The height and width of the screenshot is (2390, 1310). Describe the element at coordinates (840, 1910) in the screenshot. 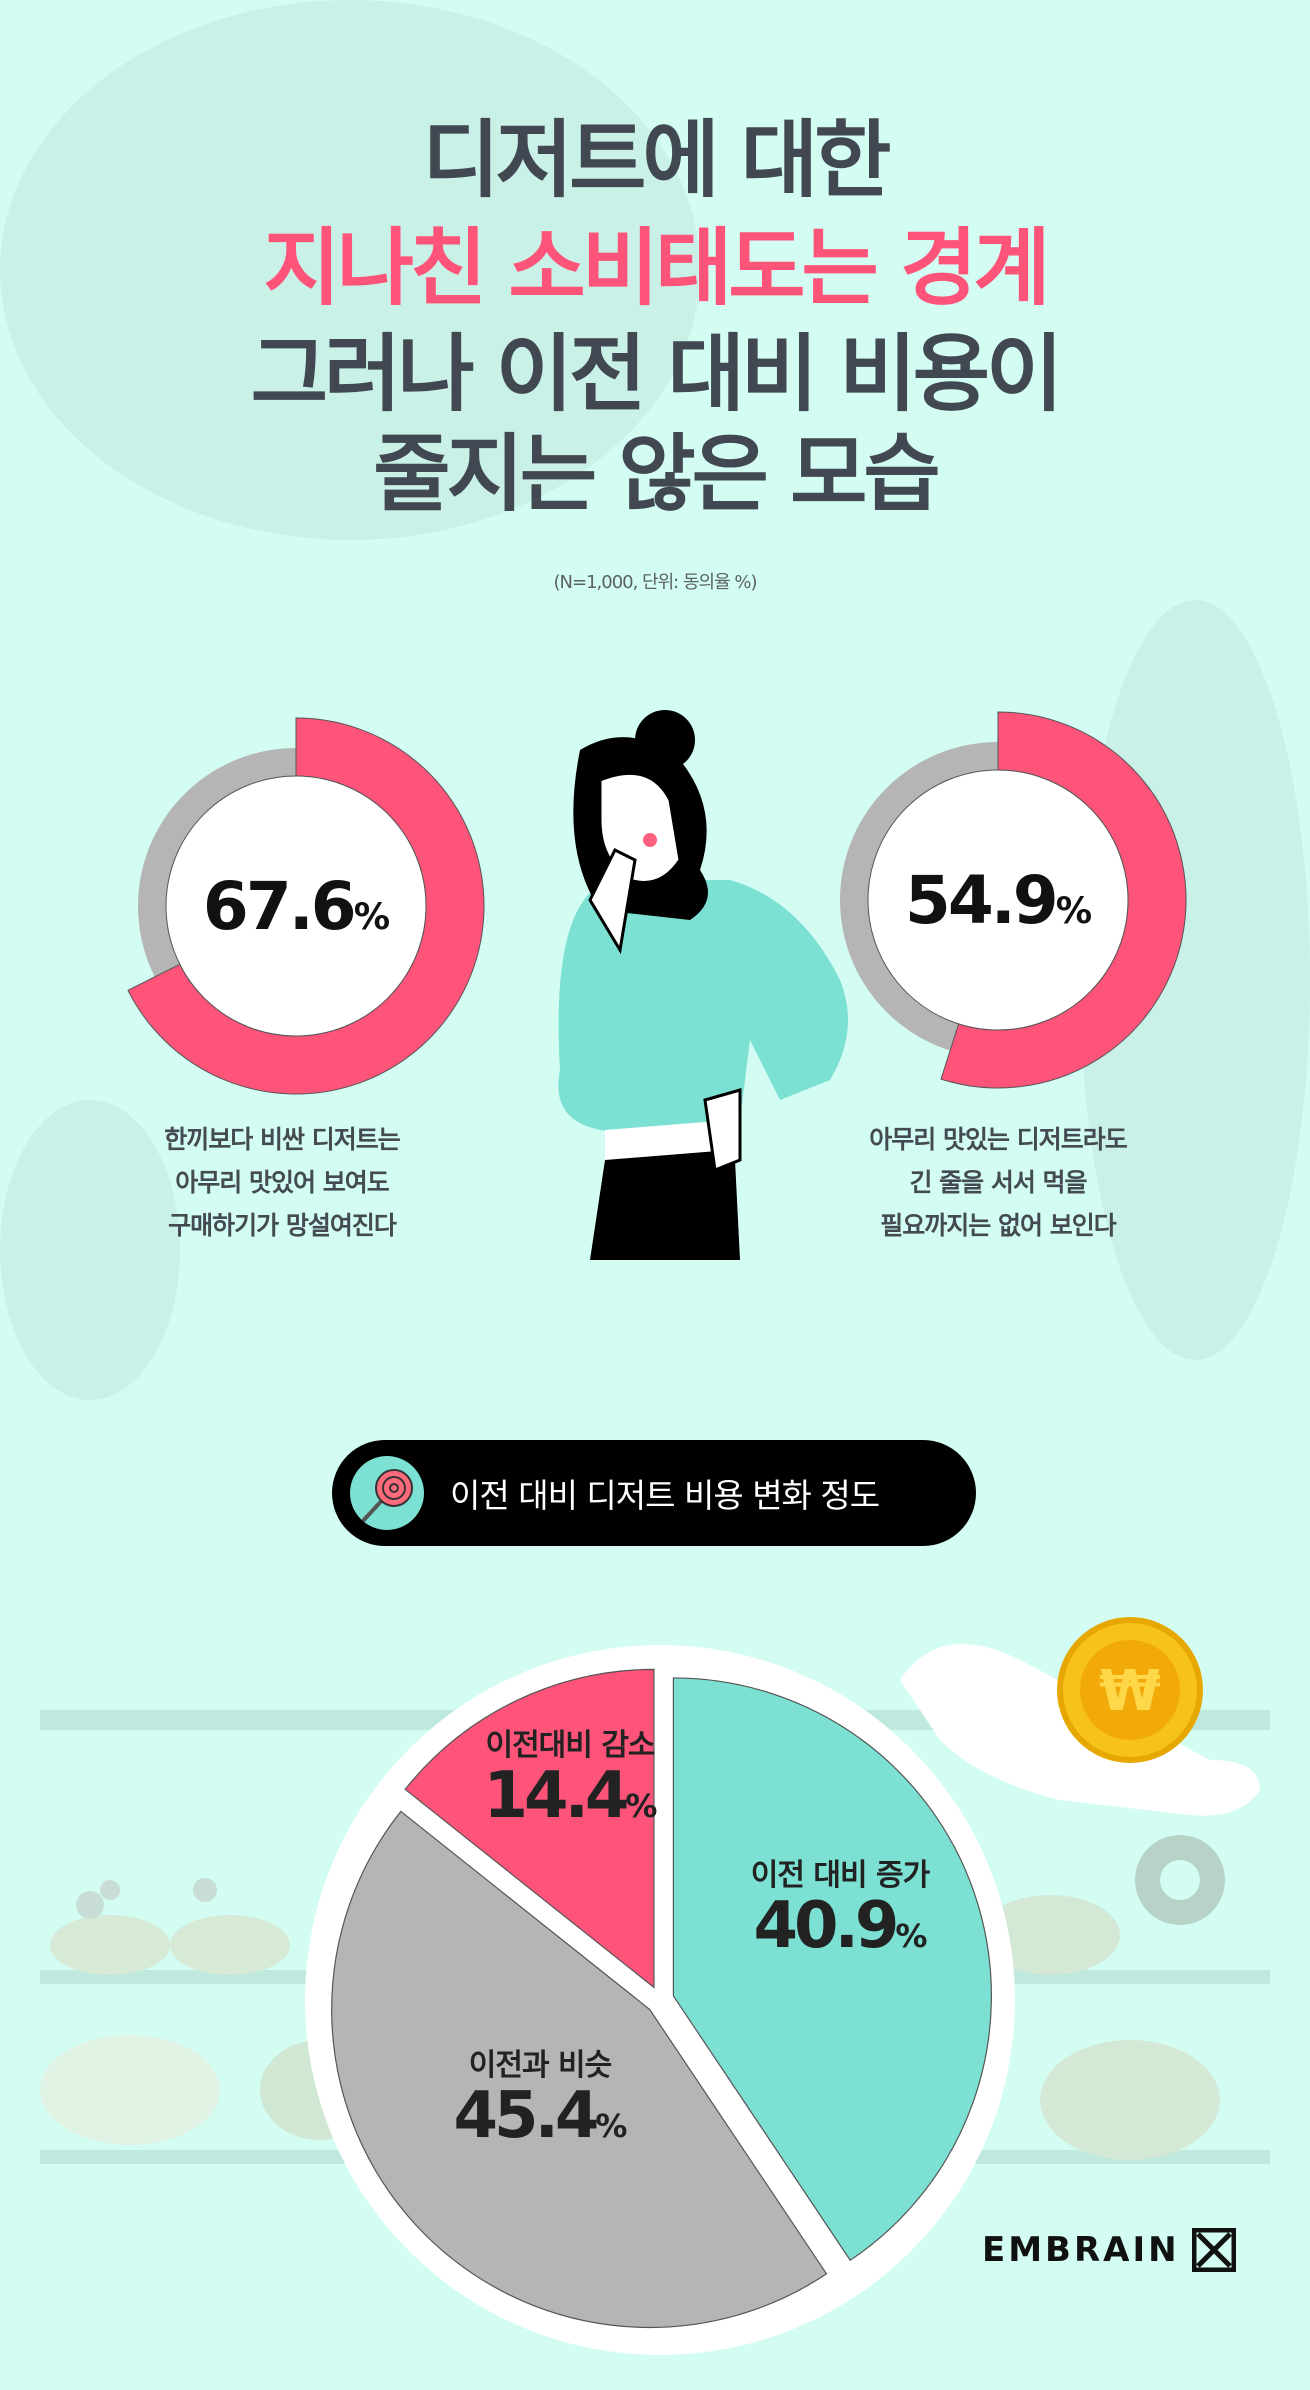

I see `pie-label-increase: 이전 대비 증가 40.9%` at that location.